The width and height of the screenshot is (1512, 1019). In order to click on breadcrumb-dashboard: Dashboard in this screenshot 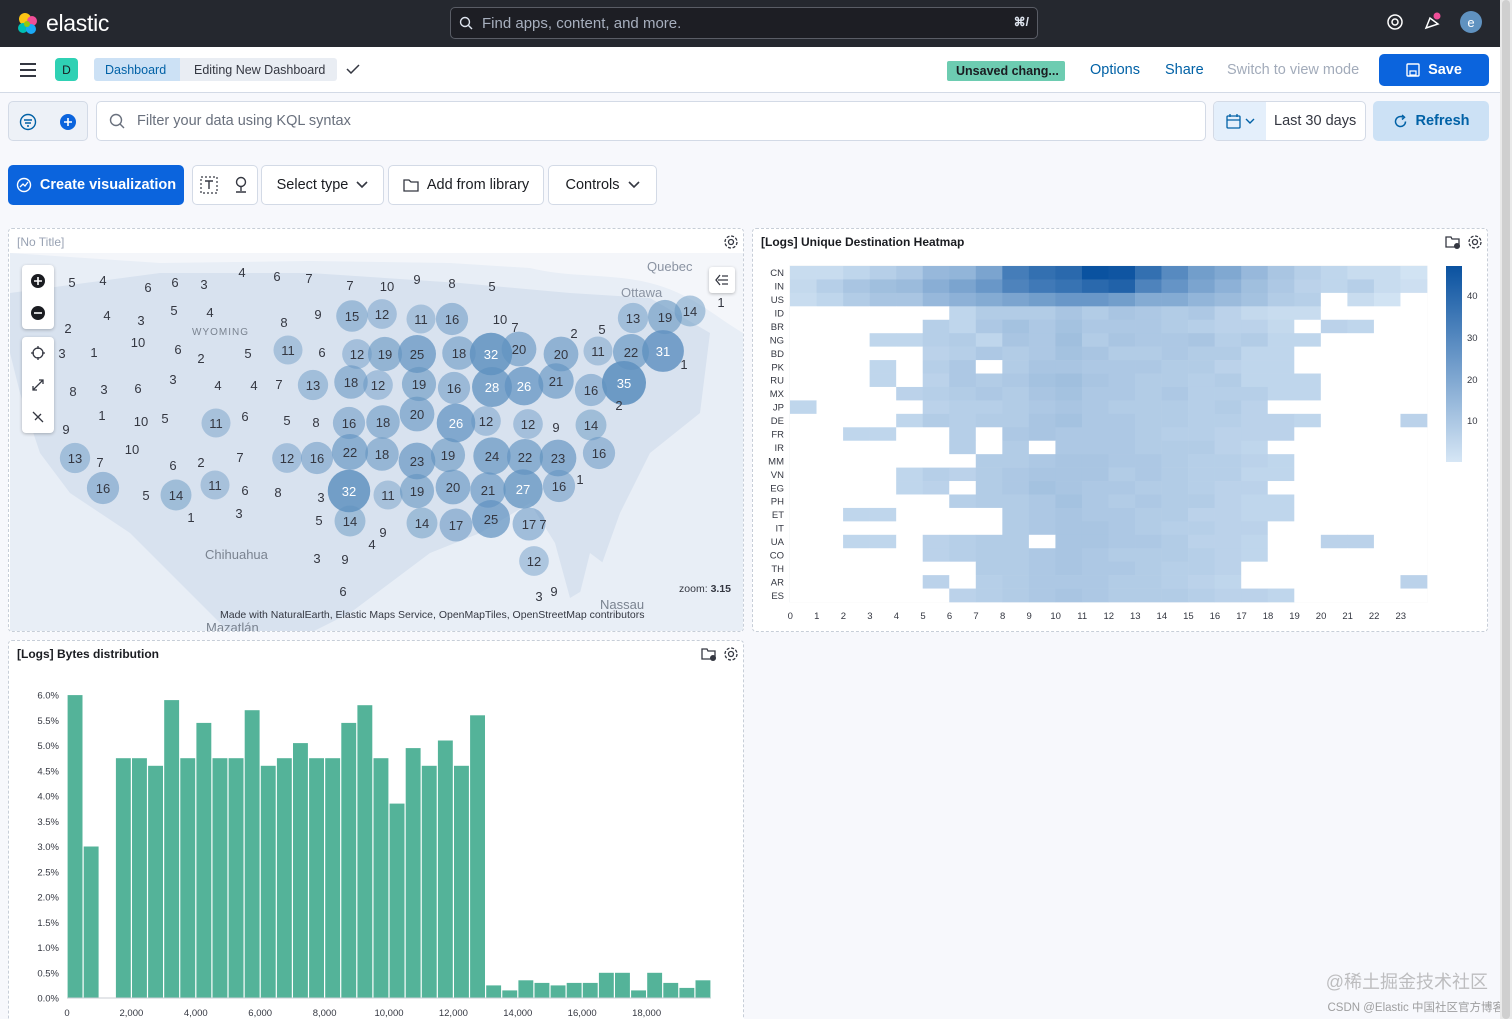, I will do `click(137, 69)`.